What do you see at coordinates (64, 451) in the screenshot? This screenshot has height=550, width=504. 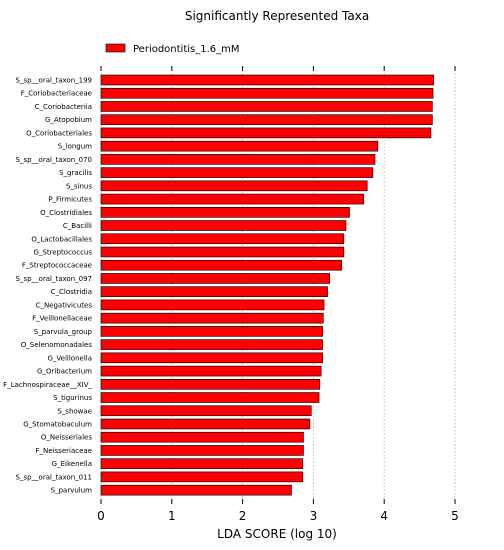 I see `category-label: F_Neisseriaceae` at bounding box center [64, 451].